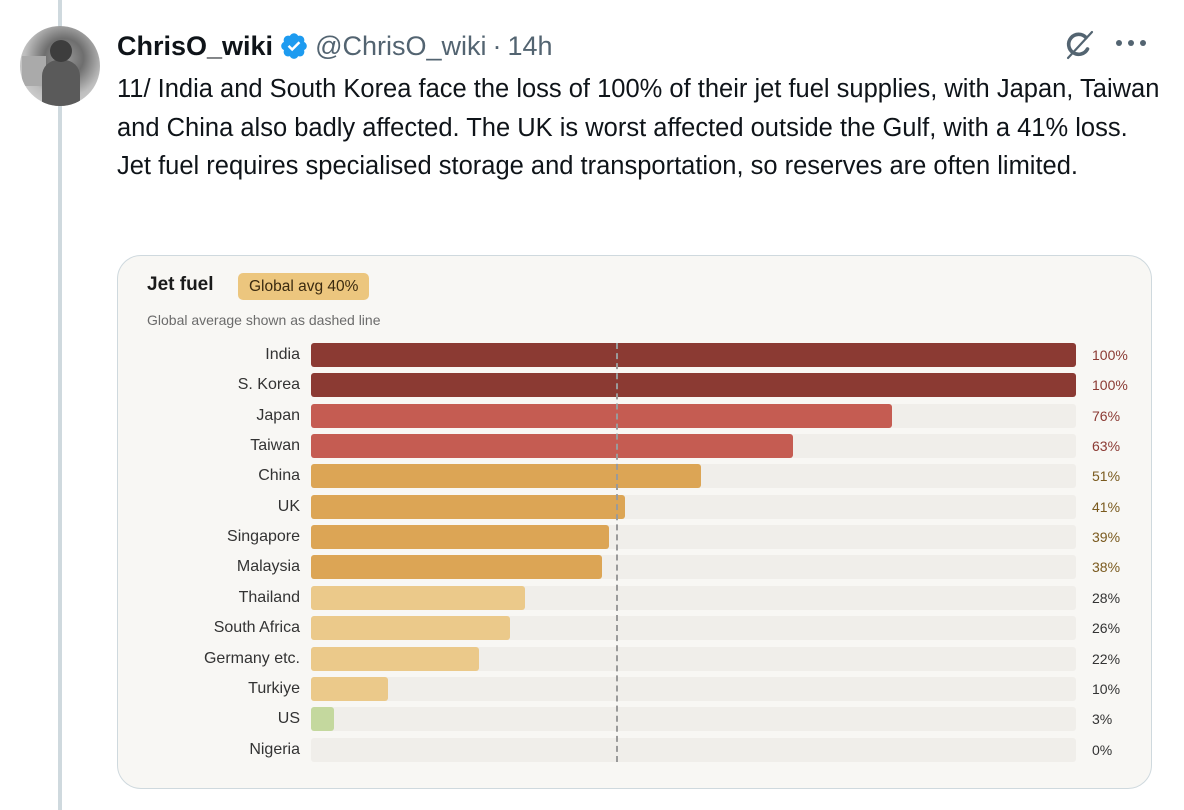  What do you see at coordinates (1102, 749) in the screenshot?
I see `value-label: 0%` at bounding box center [1102, 749].